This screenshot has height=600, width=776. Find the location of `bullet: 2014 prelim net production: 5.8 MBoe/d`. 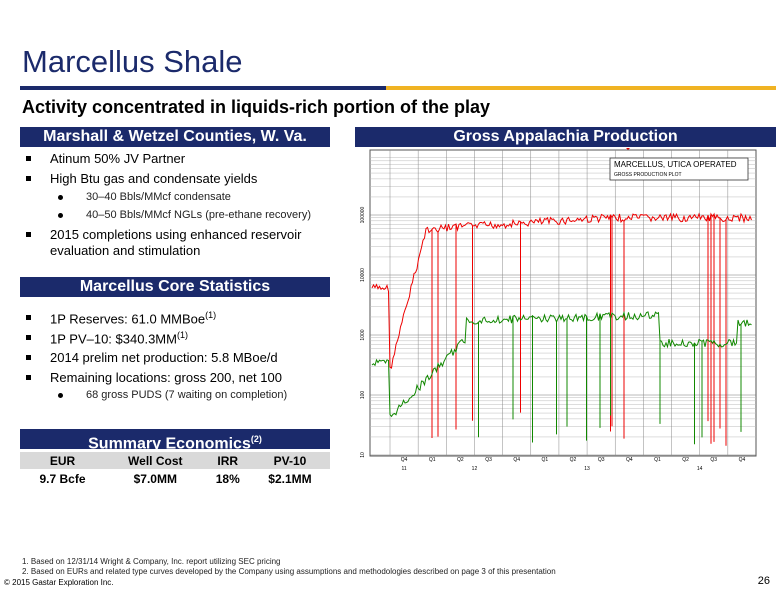

bullet: 2014 prelim net production: 5.8 MBoe/d is located at coordinates (152, 357).